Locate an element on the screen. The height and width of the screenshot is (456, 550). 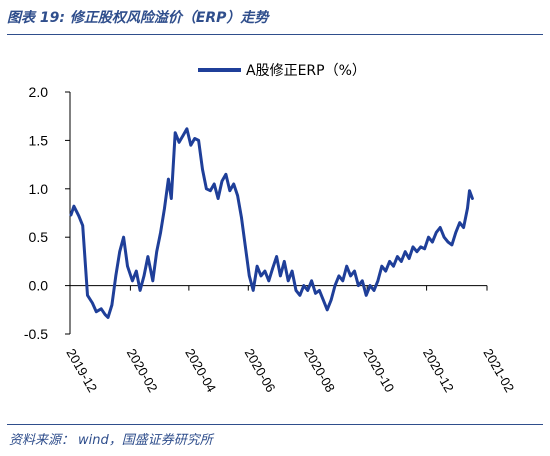
x-tick-label: 2019-12 is located at coordinates (81, 370).